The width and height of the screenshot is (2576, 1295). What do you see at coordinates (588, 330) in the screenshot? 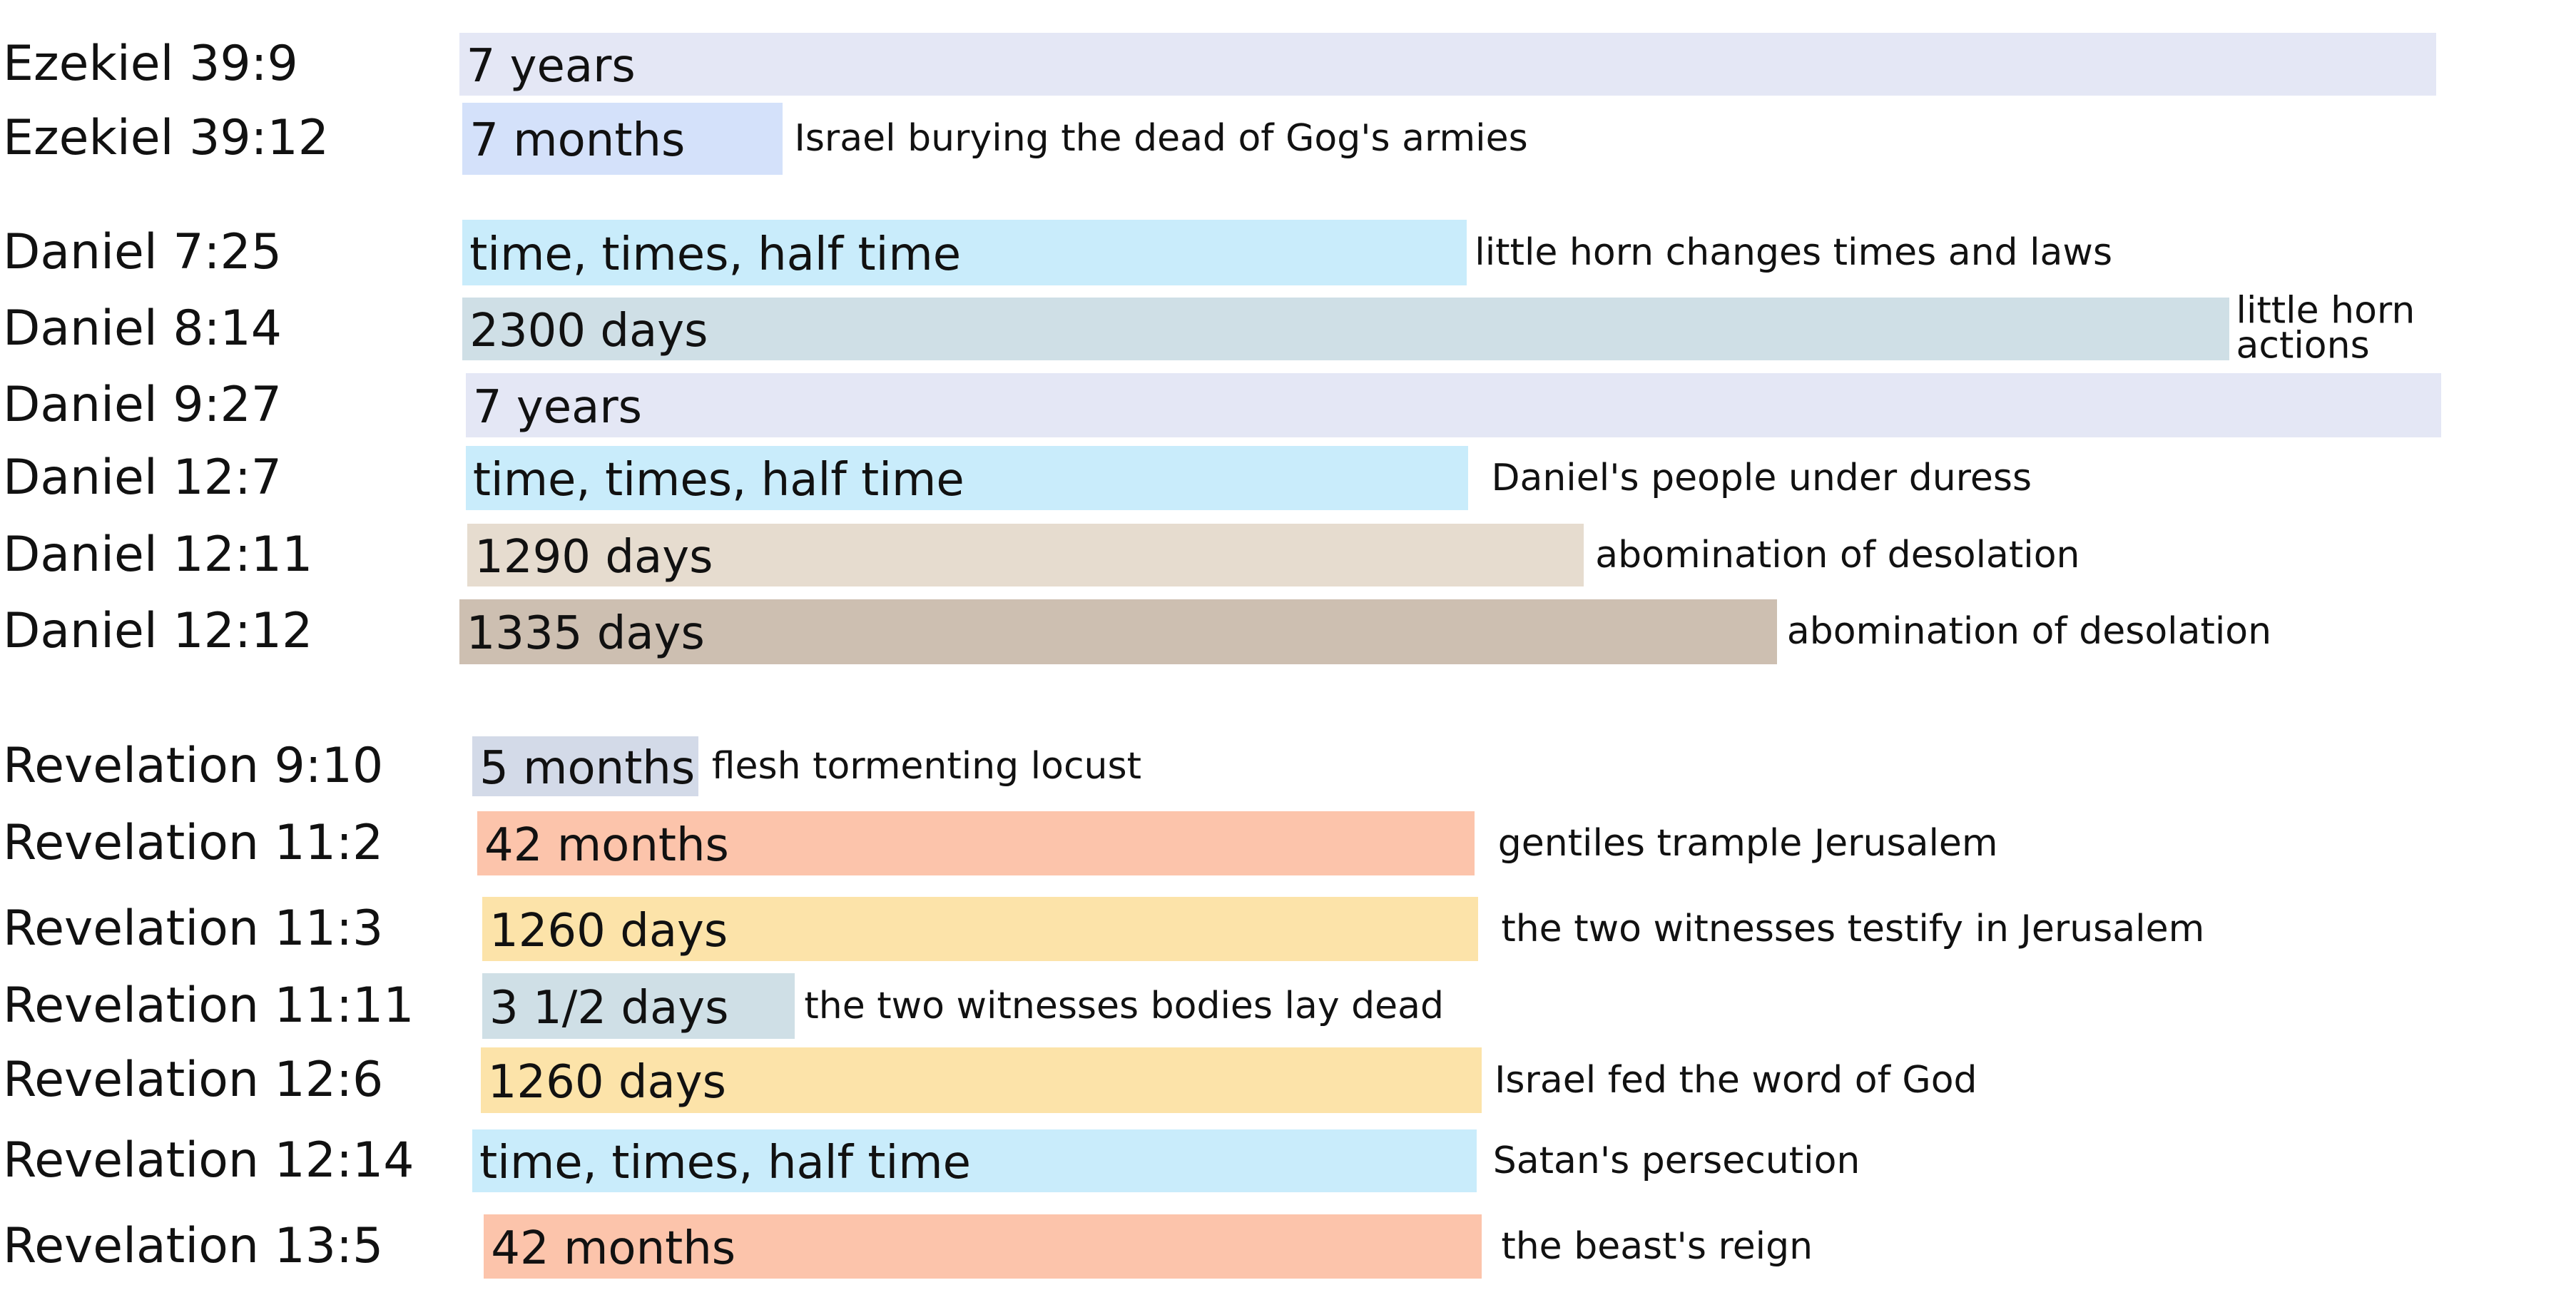
I see `duration-label: 2300 days` at bounding box center [588, 330].